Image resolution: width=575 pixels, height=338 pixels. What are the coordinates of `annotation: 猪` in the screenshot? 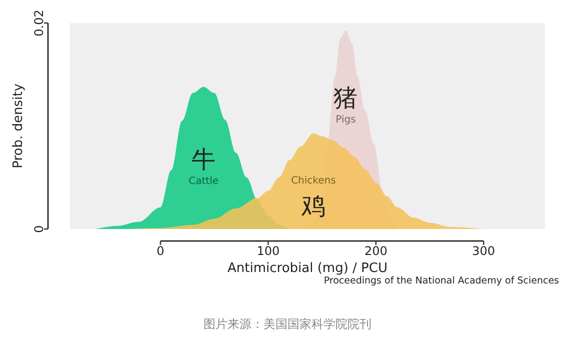 It's located at (346, 98).